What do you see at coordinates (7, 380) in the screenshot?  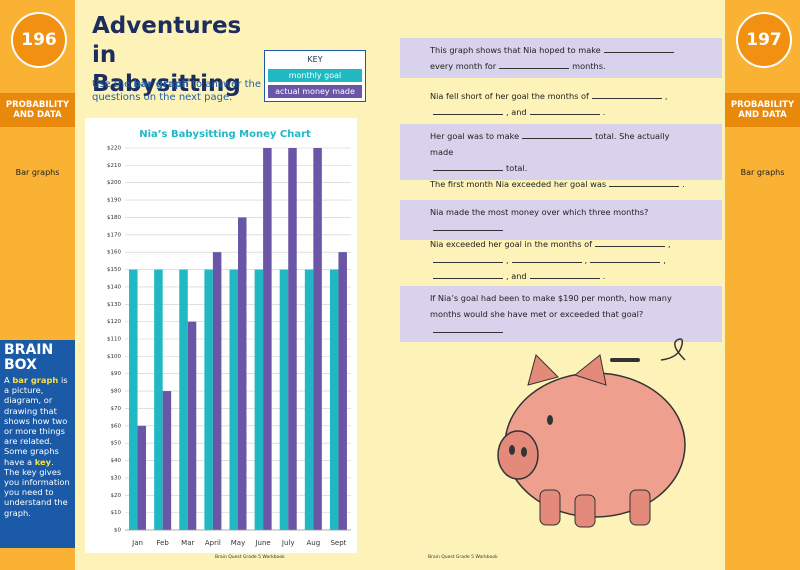 I see `text: A` at bounding box center [7, 380].